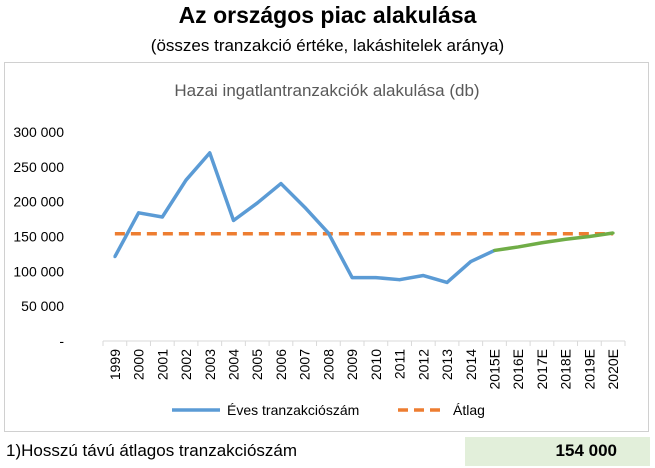  What do you see at coordinates (115, 364) in the screenshot?
I see `x-tick-label: 1999` at bounding box center [115, 364].